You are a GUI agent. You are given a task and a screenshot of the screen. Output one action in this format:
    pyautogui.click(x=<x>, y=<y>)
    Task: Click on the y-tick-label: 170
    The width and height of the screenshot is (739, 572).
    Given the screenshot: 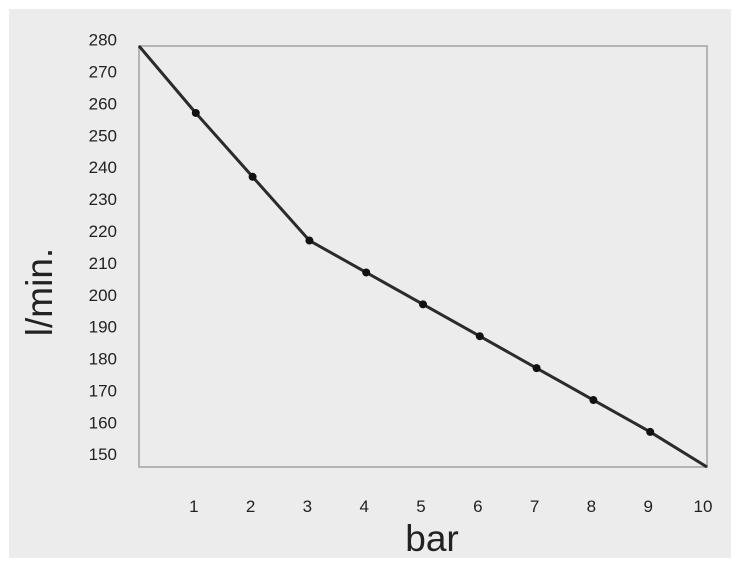 What is the action you would take?
    pyautogui.click(x=103, y=390)
    